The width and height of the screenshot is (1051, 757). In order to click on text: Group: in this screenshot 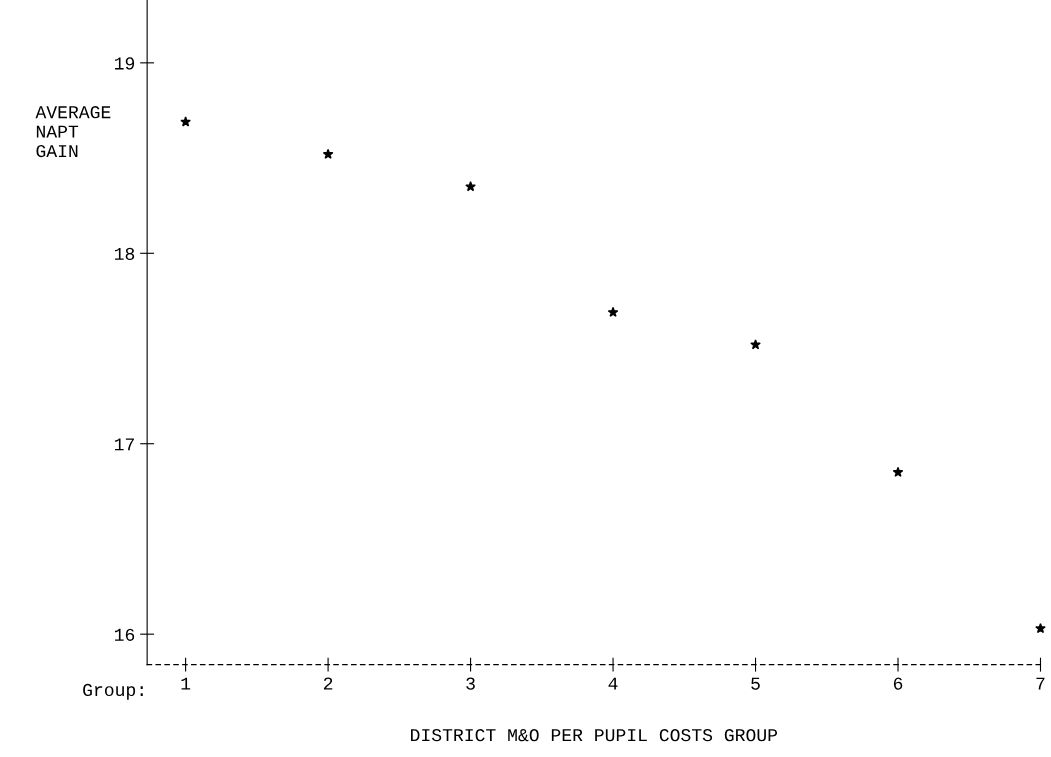, I will do `click(113, 691)`.